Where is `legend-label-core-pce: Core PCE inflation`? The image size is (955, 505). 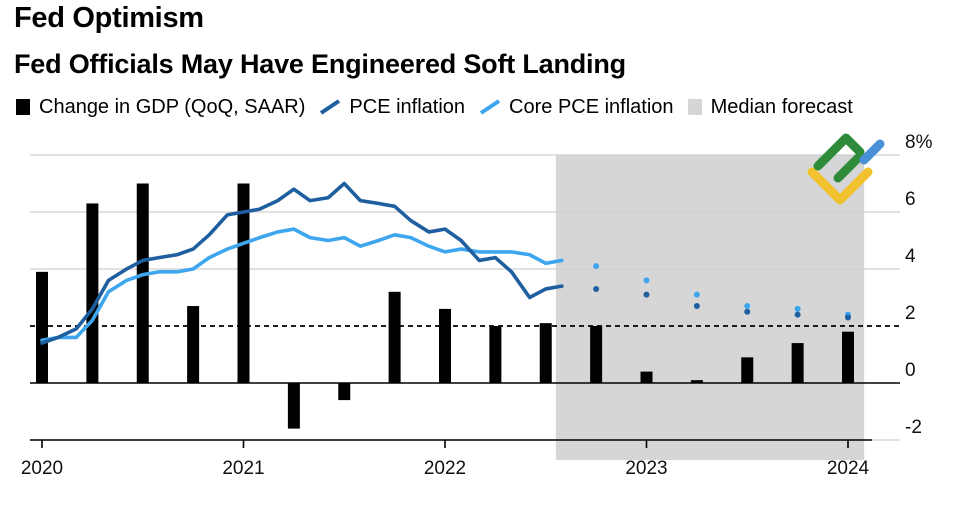
legend-label-core-pce: Core PCE inflation is located at coordinates (591, 106).